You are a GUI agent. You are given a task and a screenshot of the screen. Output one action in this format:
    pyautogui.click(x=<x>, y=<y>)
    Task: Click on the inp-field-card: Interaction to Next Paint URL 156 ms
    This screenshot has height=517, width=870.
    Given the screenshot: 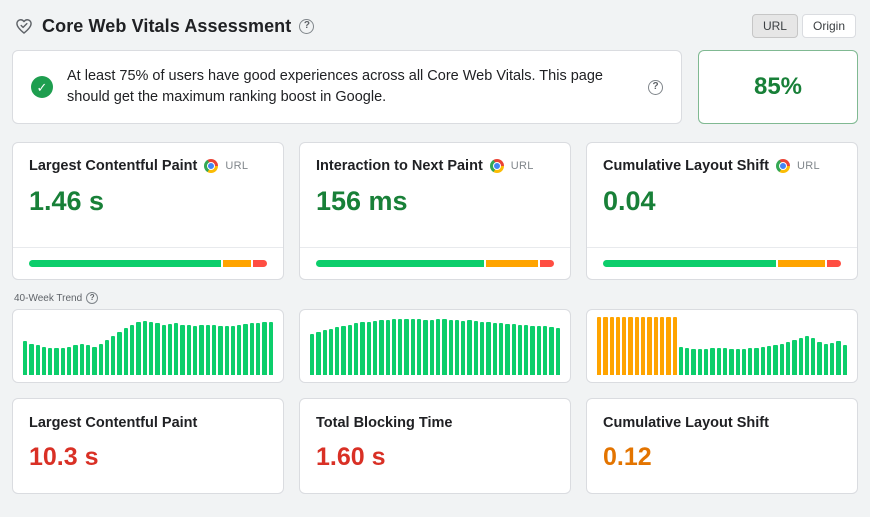 What is the action you would take?
    pyautogui.click(x=435, y=211)
    